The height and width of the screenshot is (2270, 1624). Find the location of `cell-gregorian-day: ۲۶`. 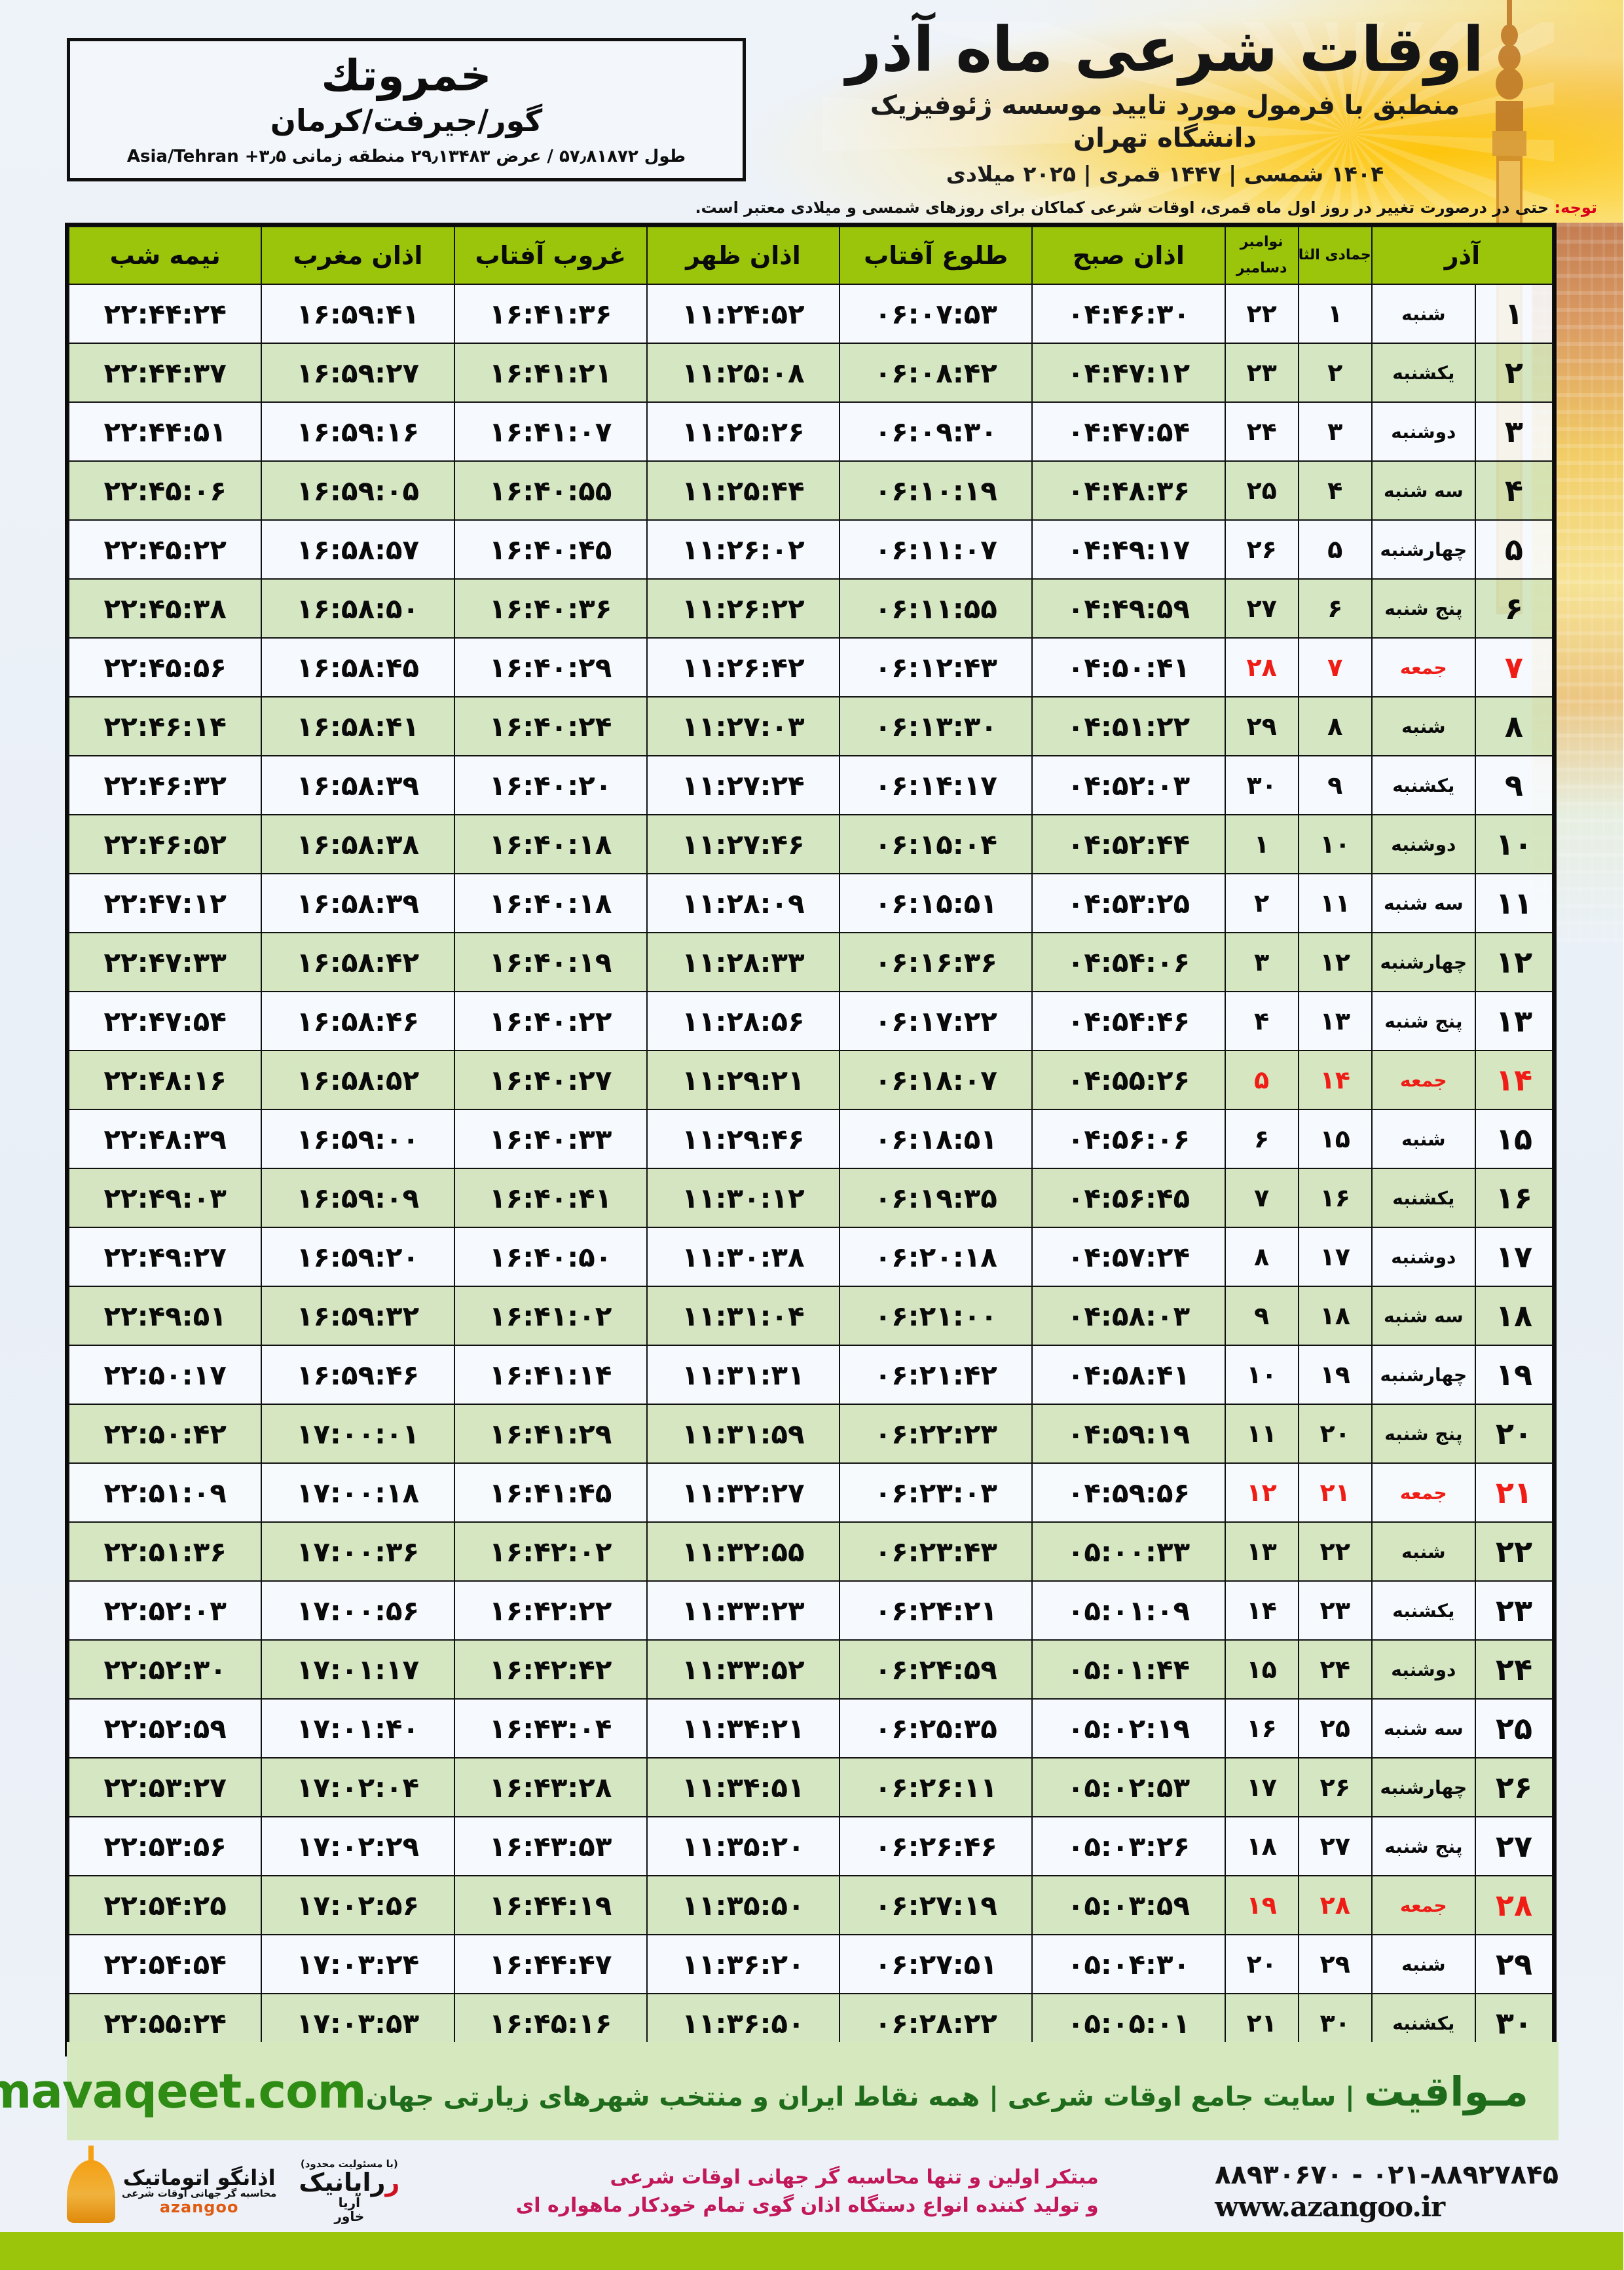

cell-gregorian-day: ۲۶ is located at coordinates (1262, 549).